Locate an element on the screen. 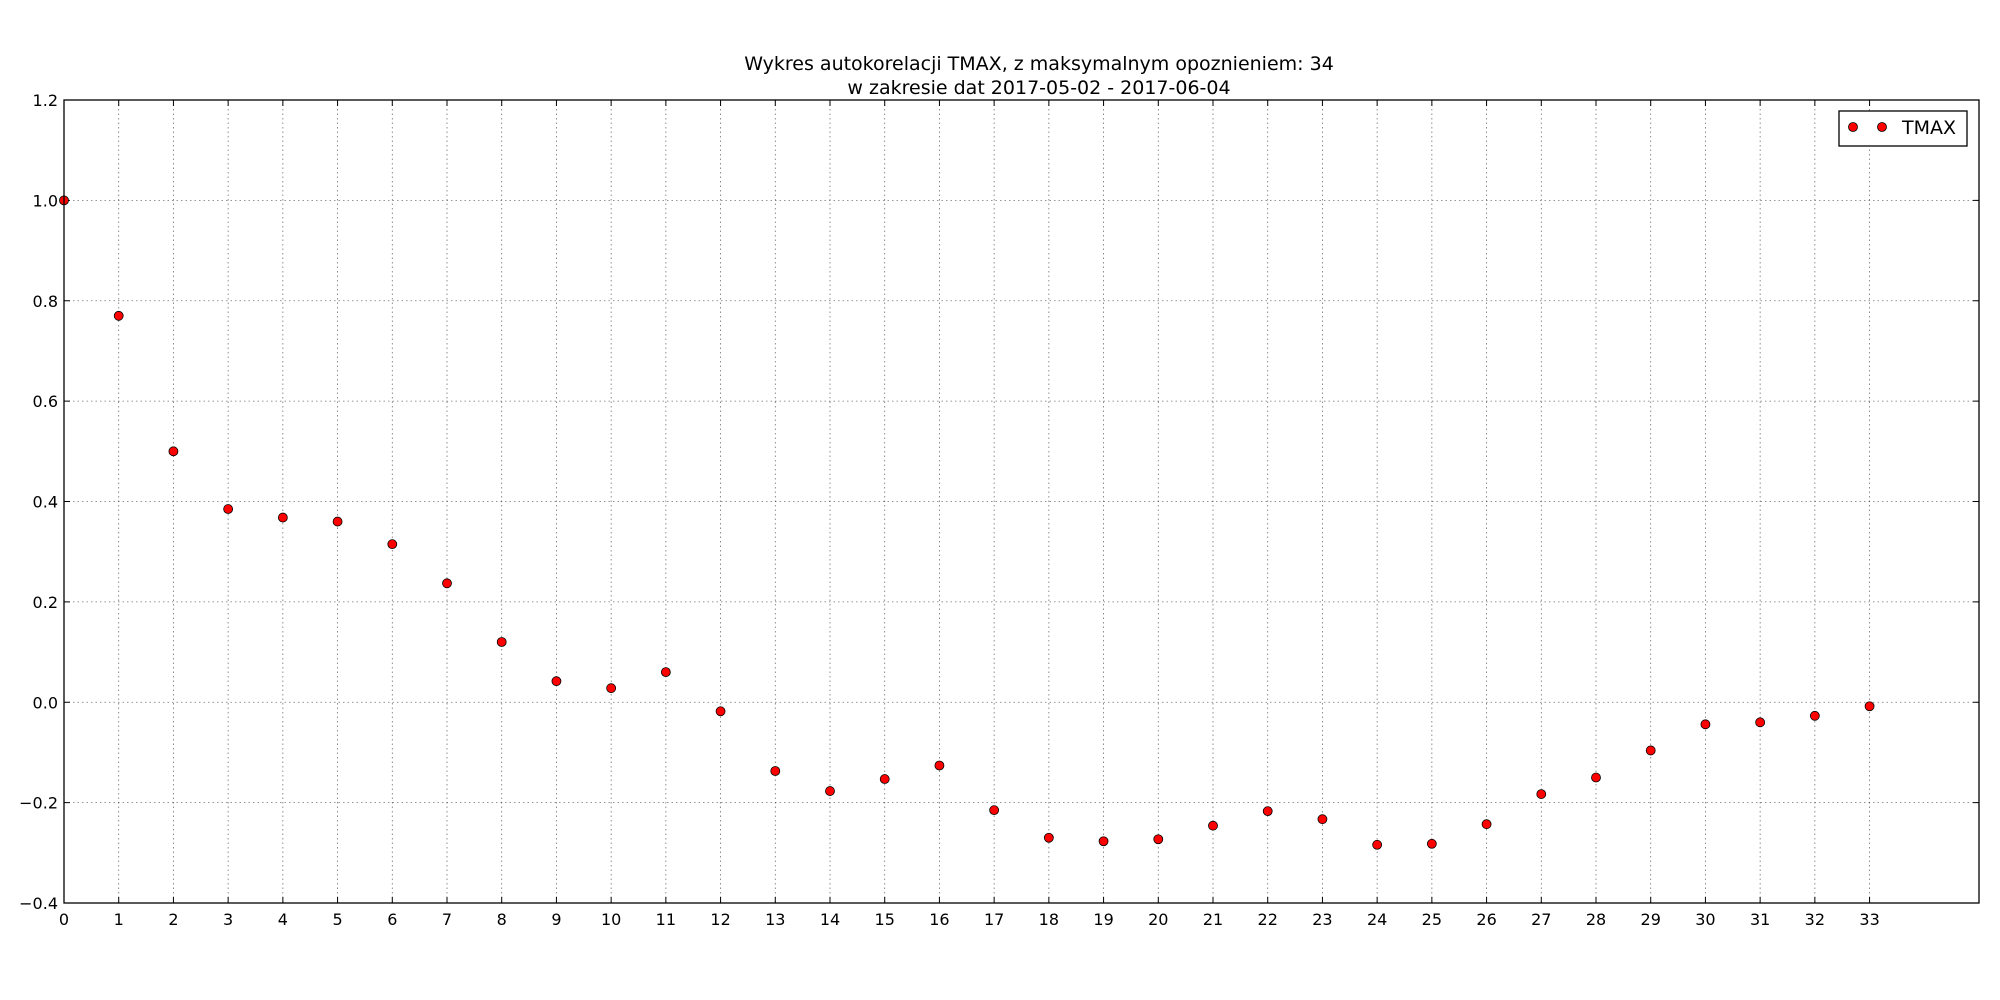  x-tick-label: 16 is located at coordinates (939, 919).